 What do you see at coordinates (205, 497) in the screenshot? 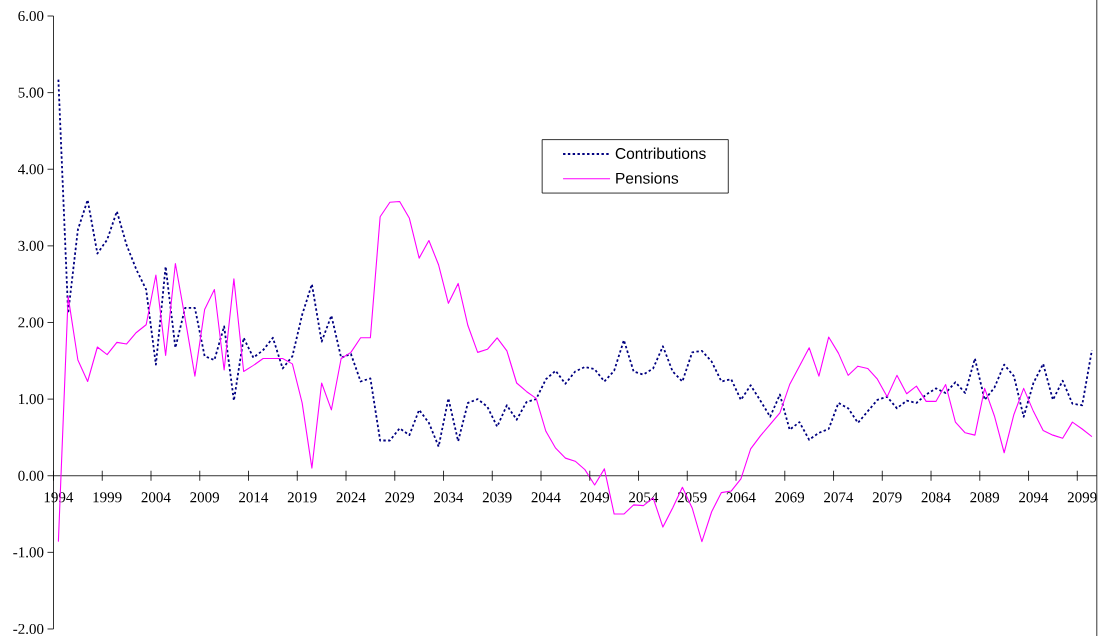
I see `x-tick-label: 2009` at bounding box center [205, 497].